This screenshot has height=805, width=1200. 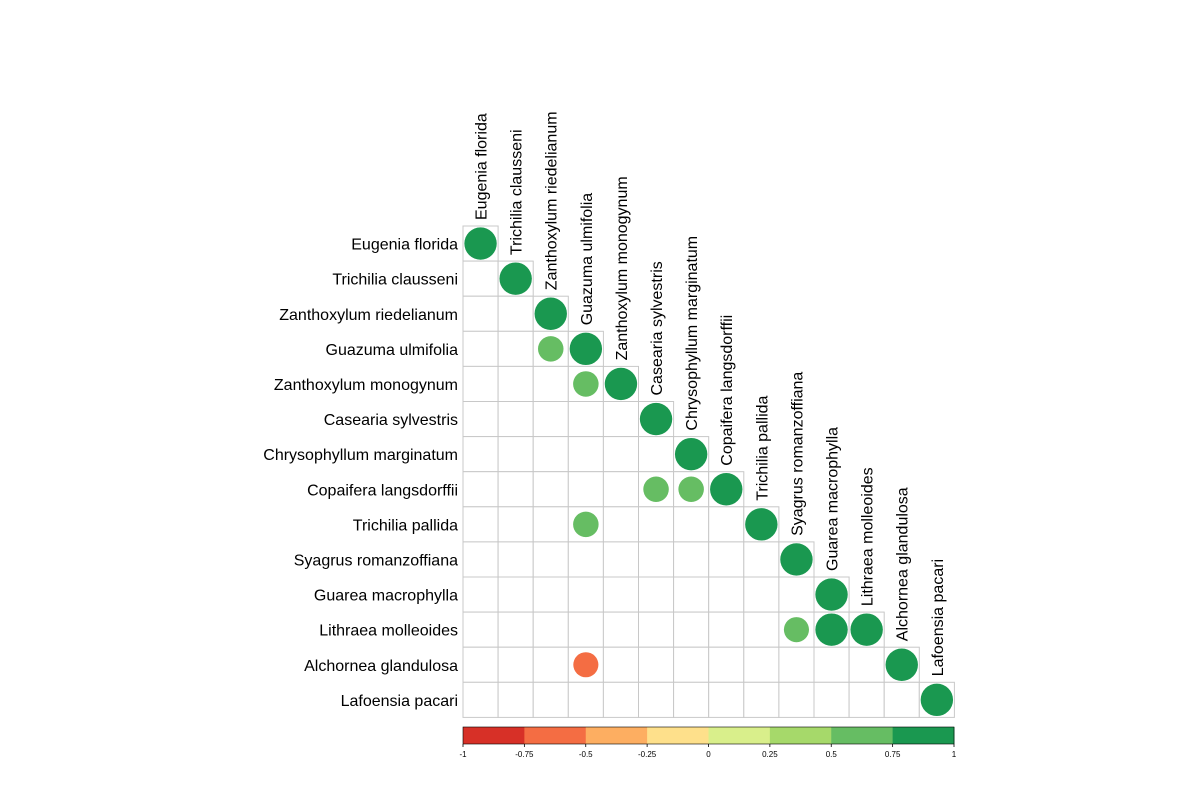 I want to click on column-label-chrysophyllum-marginatum: Chrysophyllum marginatum, so click(x=692, y=333).